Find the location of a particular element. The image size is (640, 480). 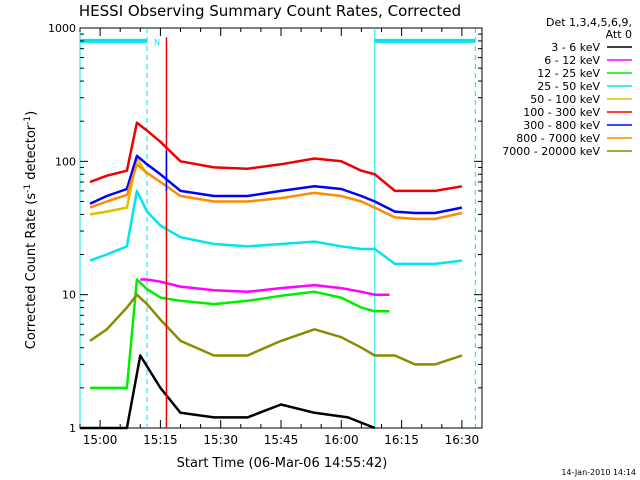

y-axis-label-mid: detector is located at coordinates (31, 154).